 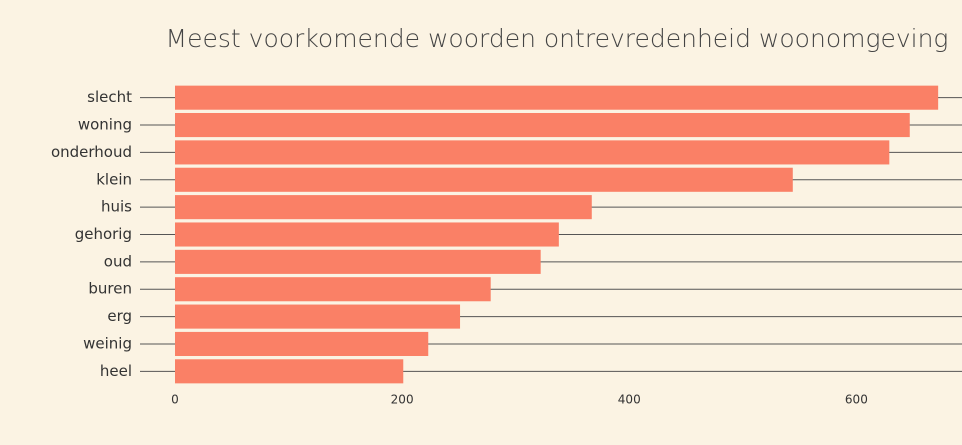 What do you see at coordinates (118, 261) in the screenshot?
I see `y-tick-label: oud` at bounding box center [118, 261].